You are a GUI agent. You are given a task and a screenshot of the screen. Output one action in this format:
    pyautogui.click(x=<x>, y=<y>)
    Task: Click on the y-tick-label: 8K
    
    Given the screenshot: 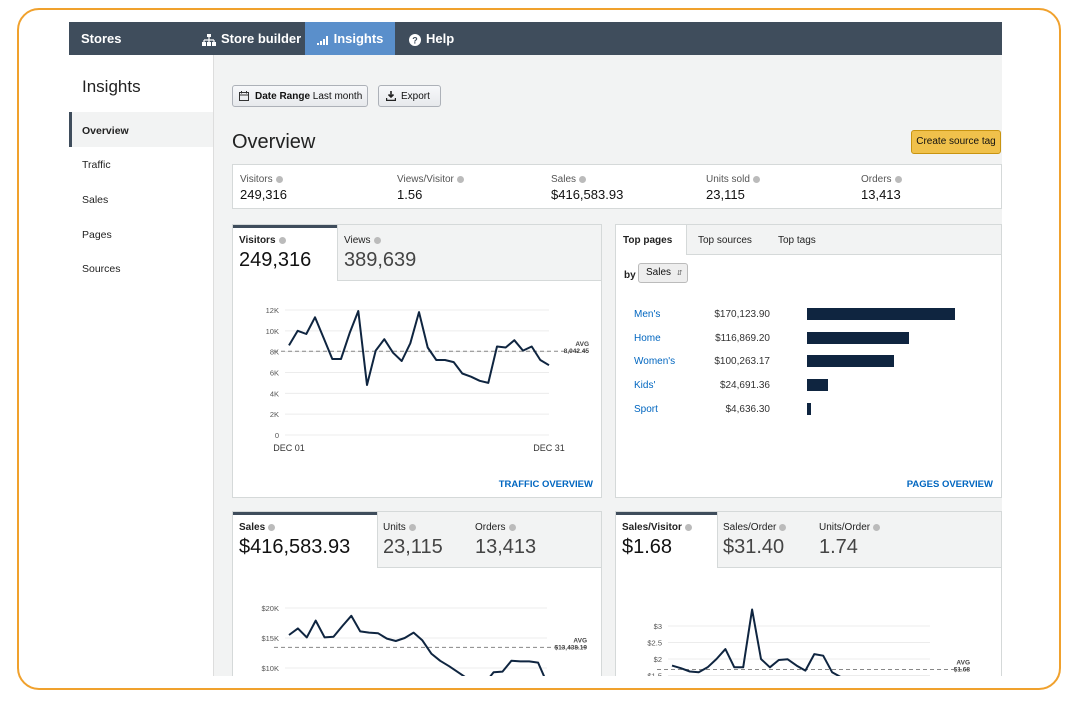 What is the action you would take?
    pyautogui.click(x=274, y=352)
    